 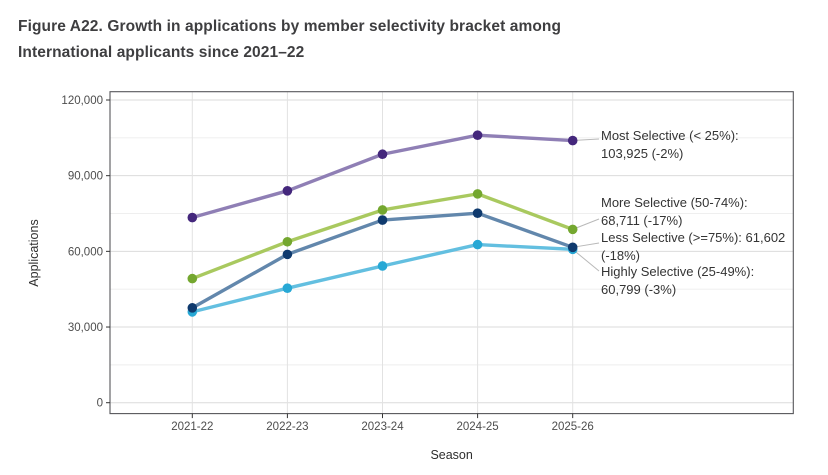 What do you see at coordinates (85, 177) in the screenshot?
I see `y-tick-label: 90,000` at bounding box center [85, 177].